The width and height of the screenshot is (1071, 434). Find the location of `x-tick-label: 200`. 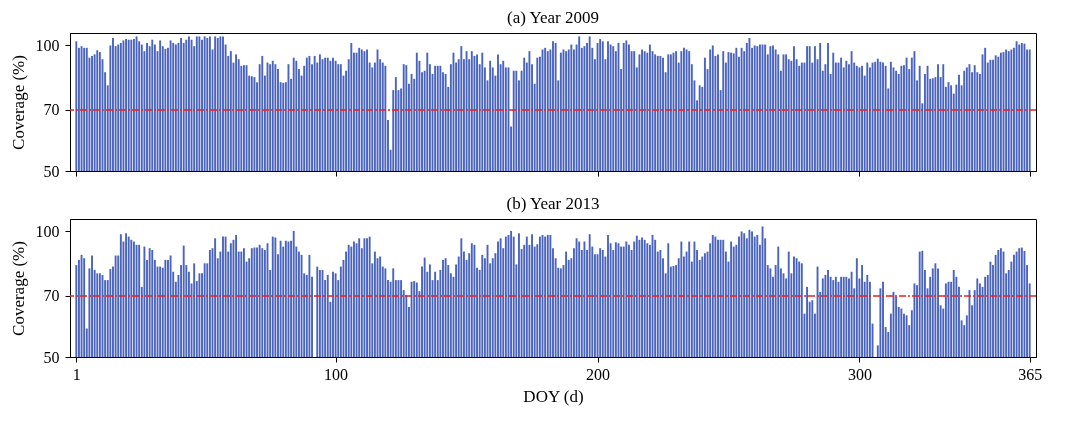

x-tick-label: 200 is located at coordinates (598, 374).